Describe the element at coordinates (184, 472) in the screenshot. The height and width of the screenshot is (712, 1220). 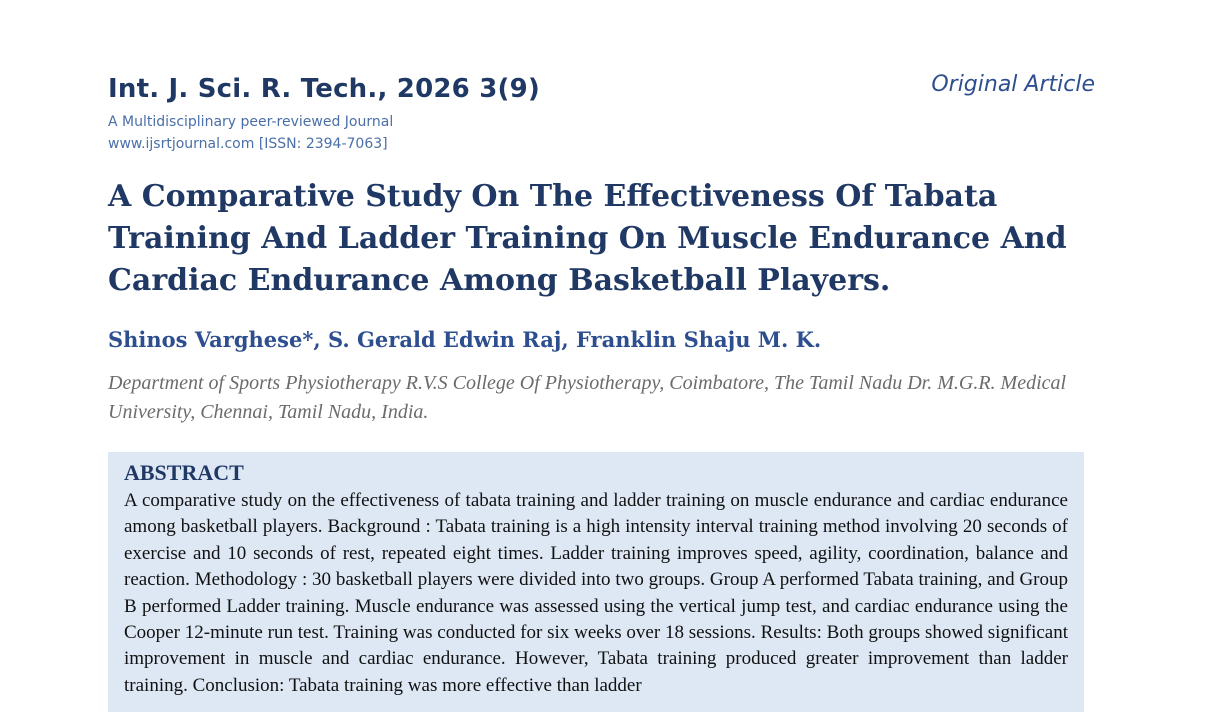
I see `abstract-heading: ABSTRACT` at that location.